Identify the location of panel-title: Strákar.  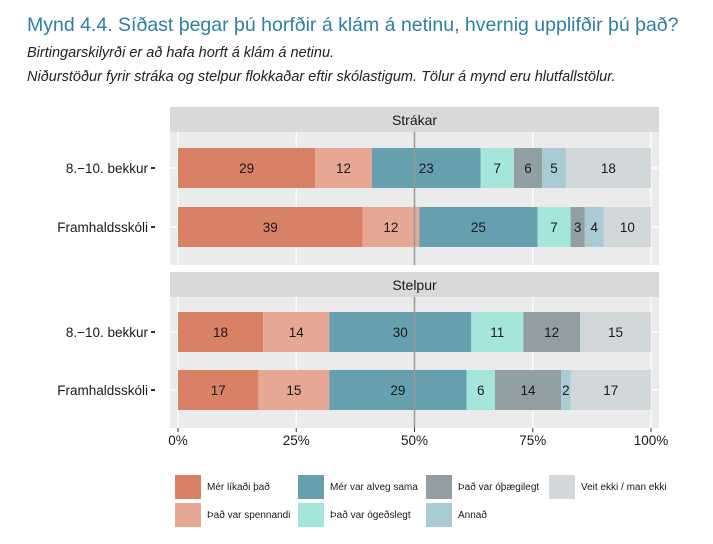
(414, 120).